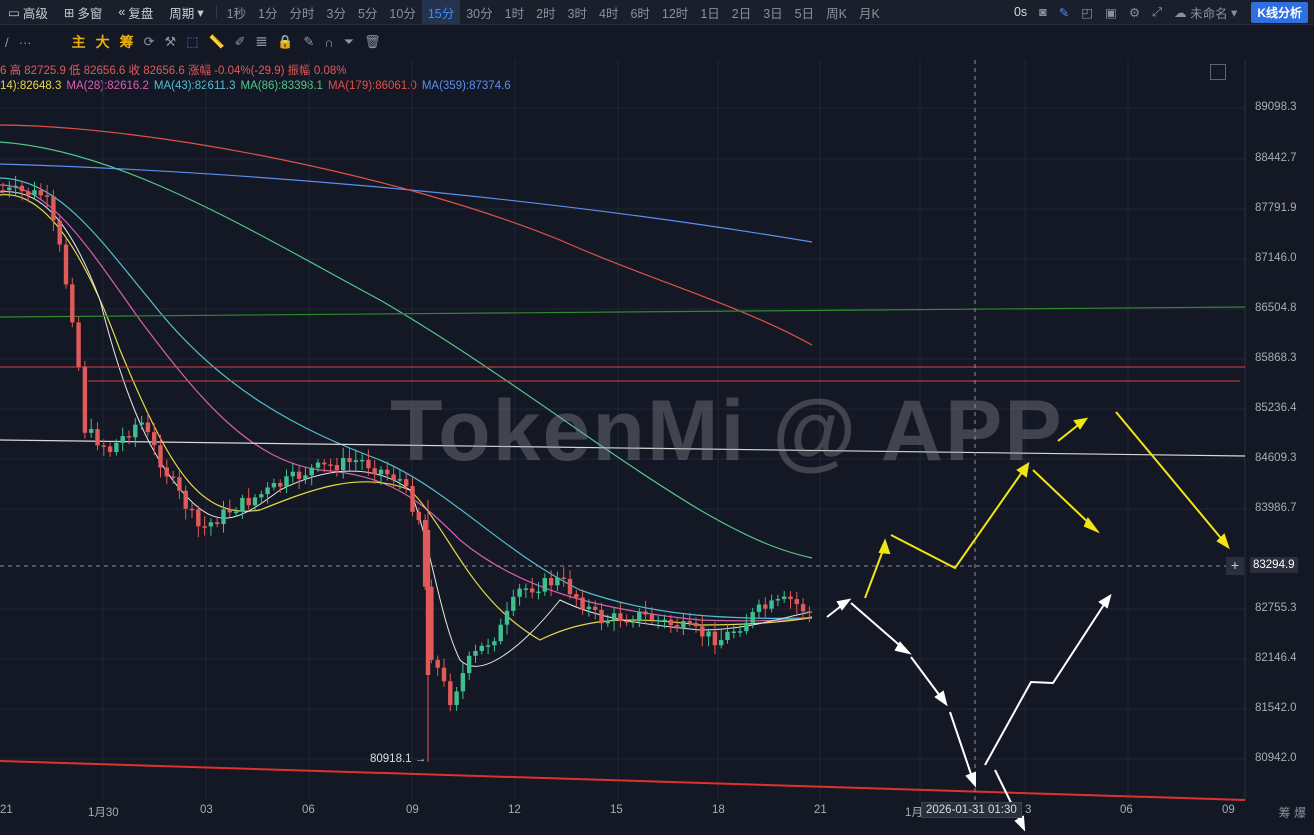 Image resolution: width=1314 pixels, height=835 pixels. What do you see at coordinates (1235, 566) in the screenshot?
I see `add-alert-button: +` at bounding box center [1235, 566].